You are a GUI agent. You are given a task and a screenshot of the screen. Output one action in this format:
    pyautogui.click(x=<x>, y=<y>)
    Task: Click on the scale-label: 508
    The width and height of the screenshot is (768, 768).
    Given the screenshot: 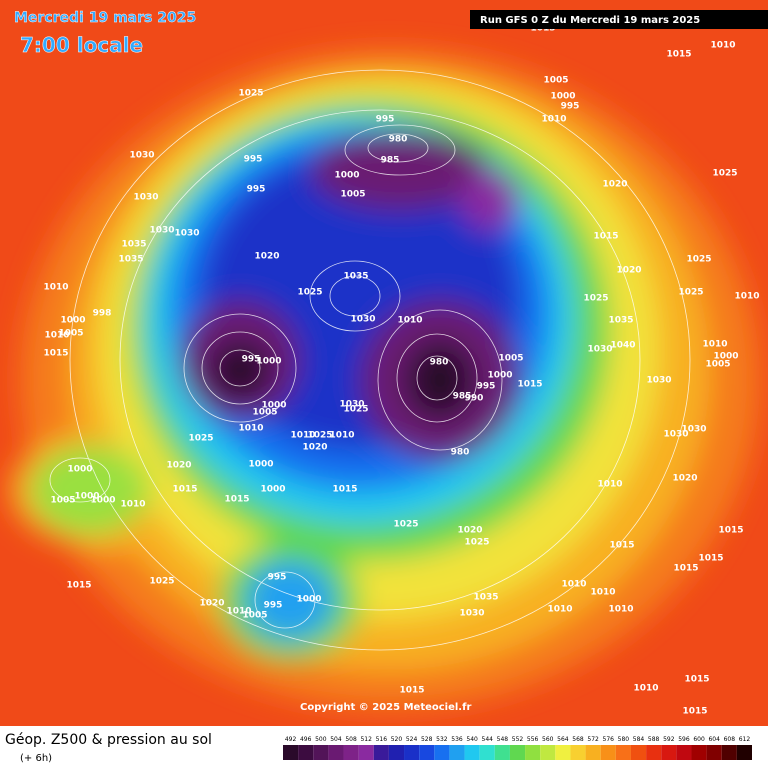 What is the action you would take?
    pyautogui.click(x=351, y=739)
    